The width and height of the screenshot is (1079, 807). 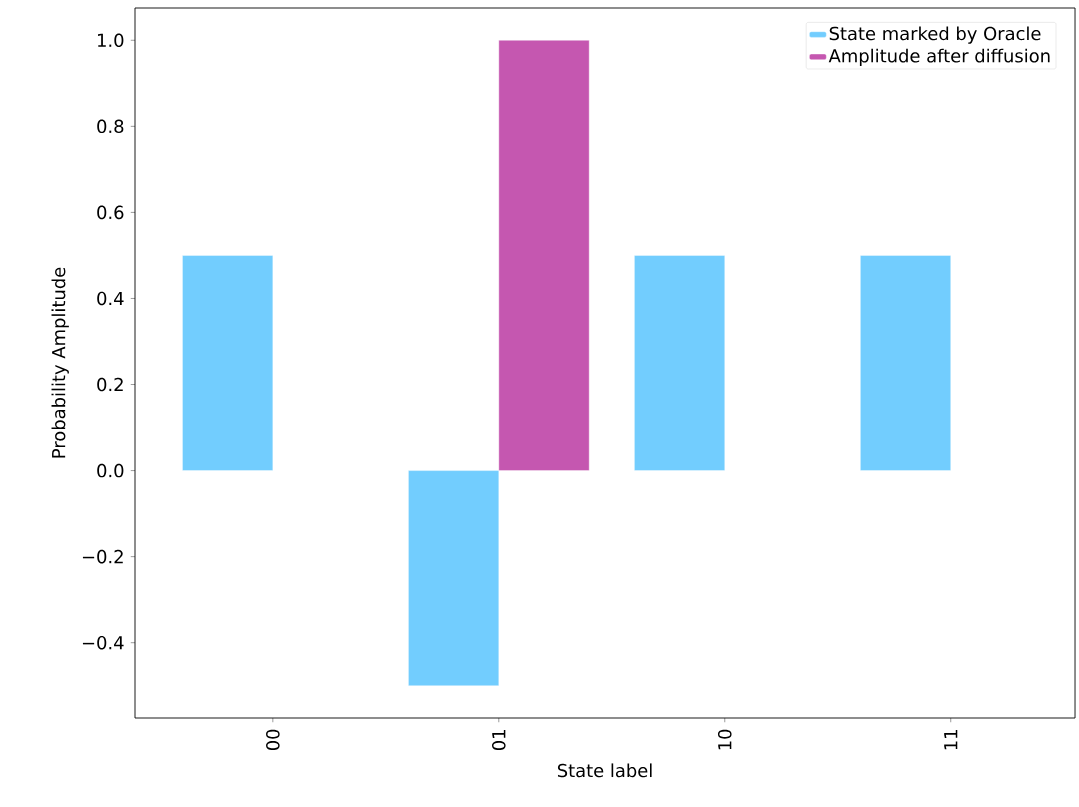 What do you see at coordinates (110, 298) in the screenshot?
I see `y-tick-label: 0.4` at bounding box center [110, 298].